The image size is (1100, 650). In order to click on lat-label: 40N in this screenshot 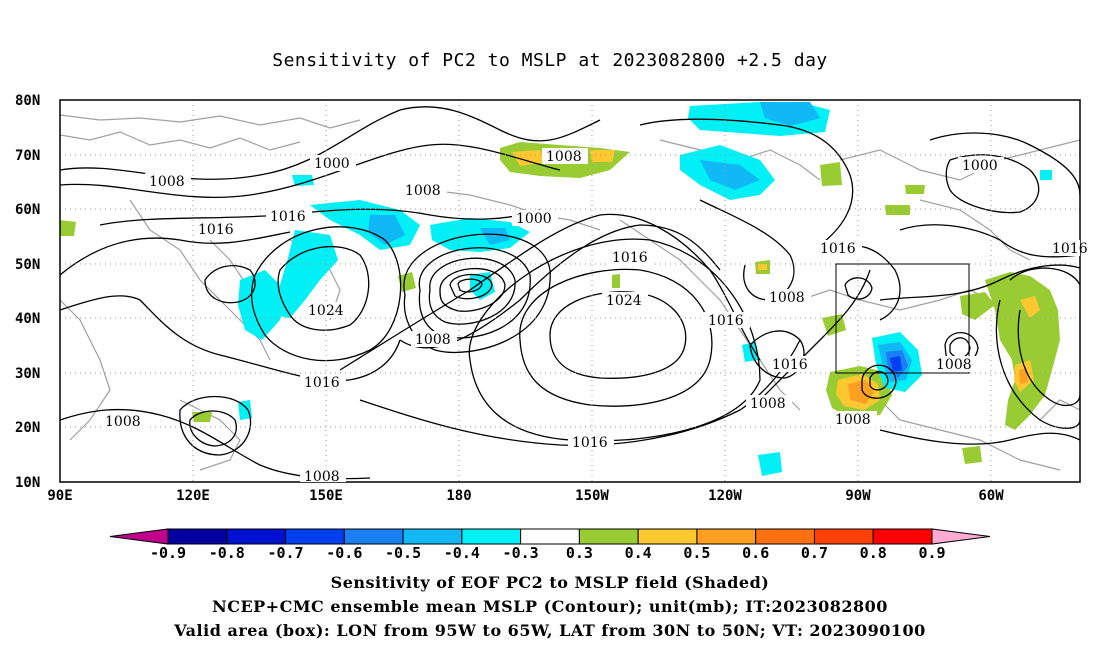, I will do `click(27, 319)`.